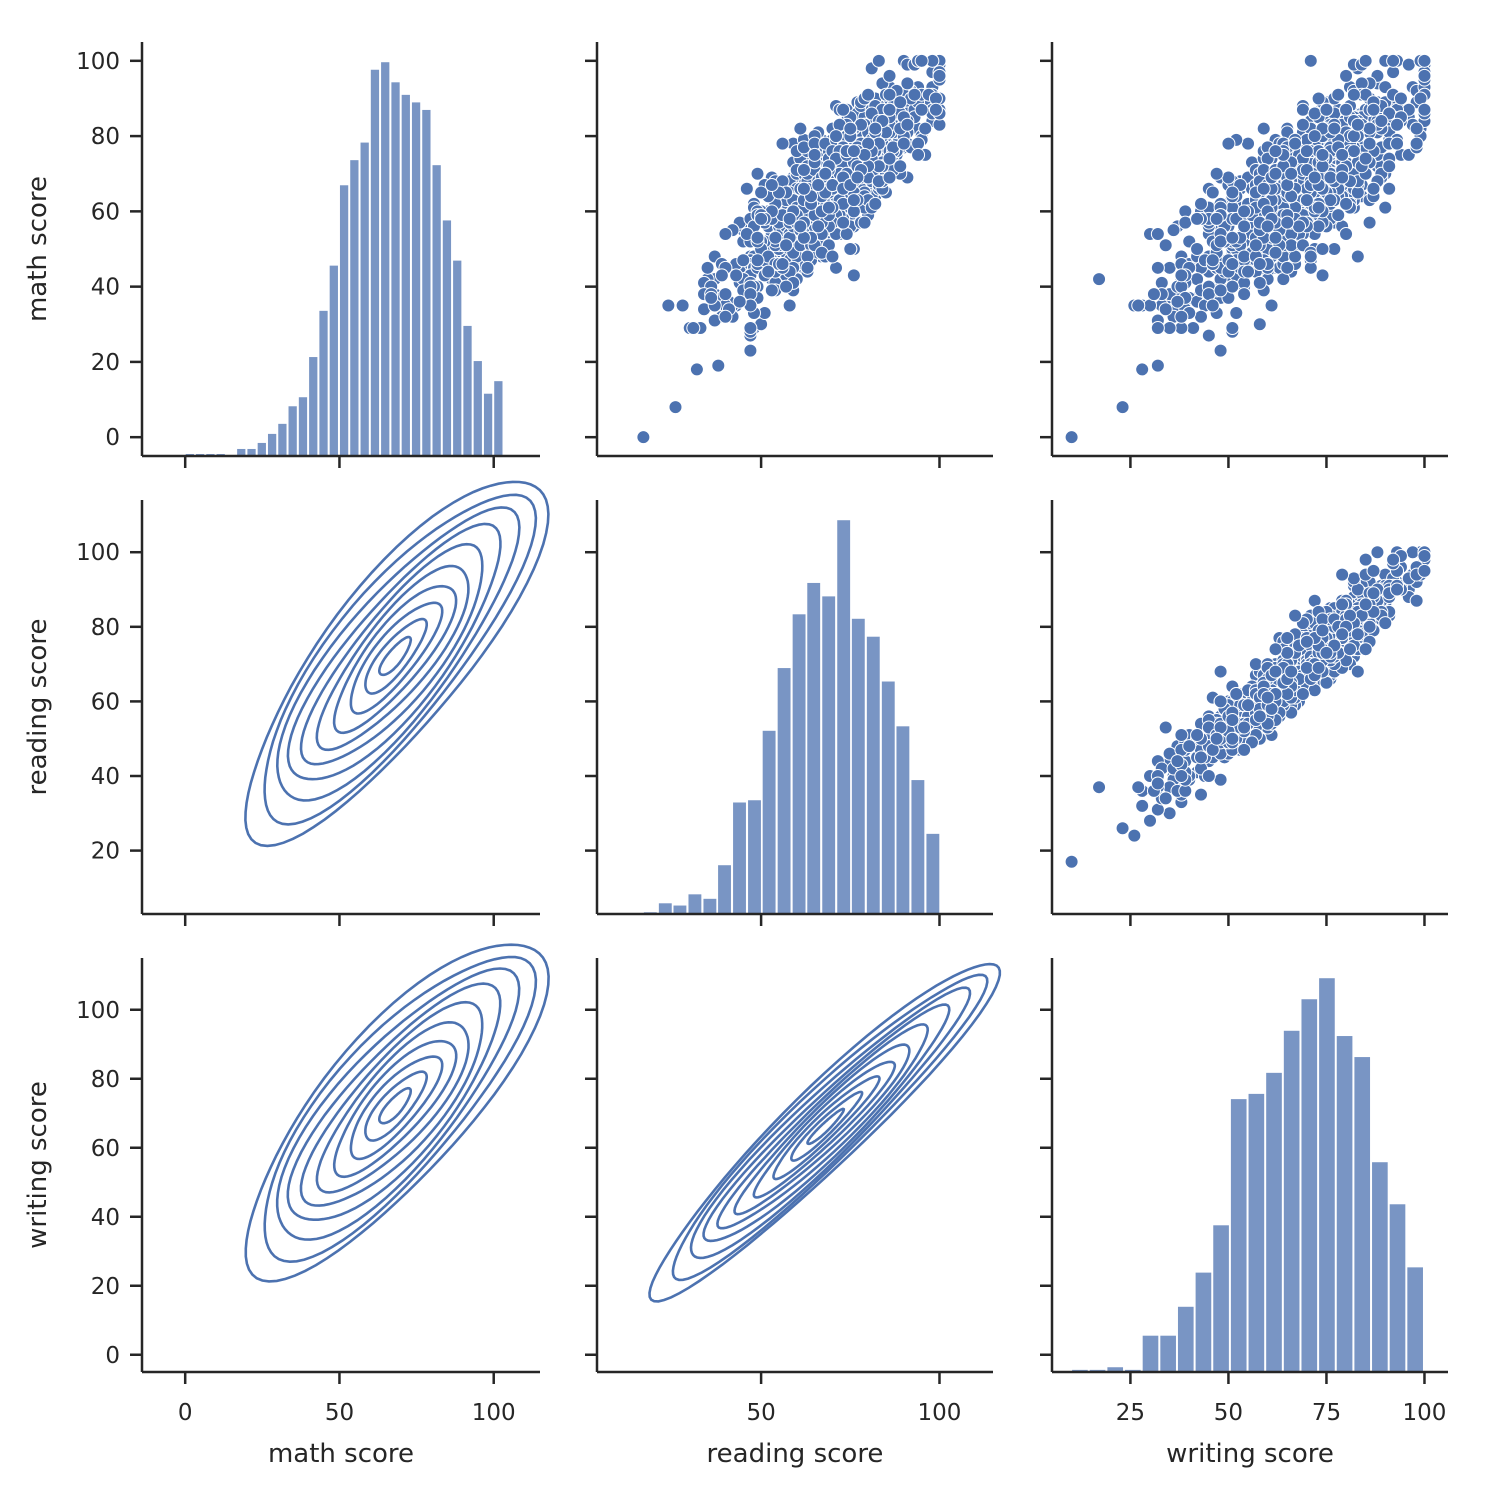 The height and width of the screenshot is (1500, 1500). I want to click on x-axis-label: writing score, so click(1250, 1454).